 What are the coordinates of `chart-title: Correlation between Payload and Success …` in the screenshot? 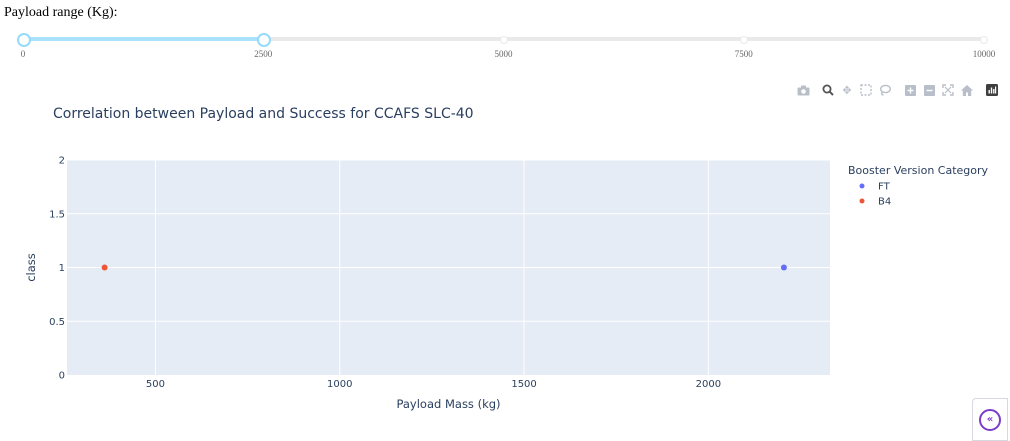 It's located at (263, 114).